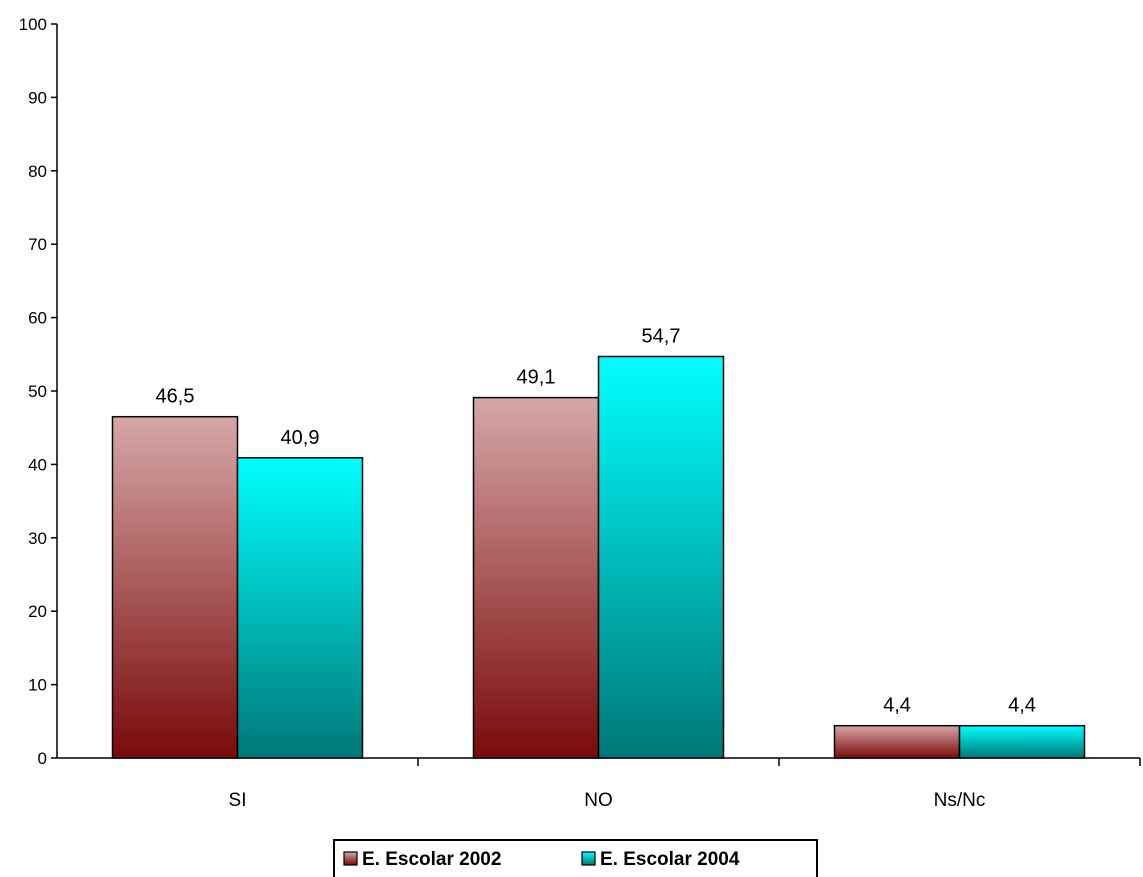 The width and height of the screenshot is (1143, 877). I want to click on legend-label: E. Escolar 2002, so click(431, 859).